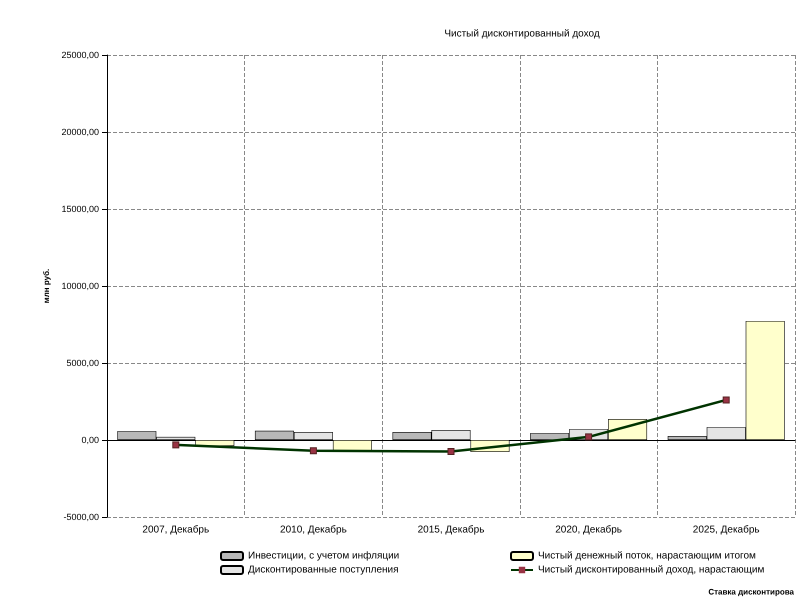 The height and width of the screenshot is (602, 798). What do you see at coordinates (176, 530) in the screenshot?
I see `x-tick-label: 2007, Декабрь` at bounding box center [176, 530].